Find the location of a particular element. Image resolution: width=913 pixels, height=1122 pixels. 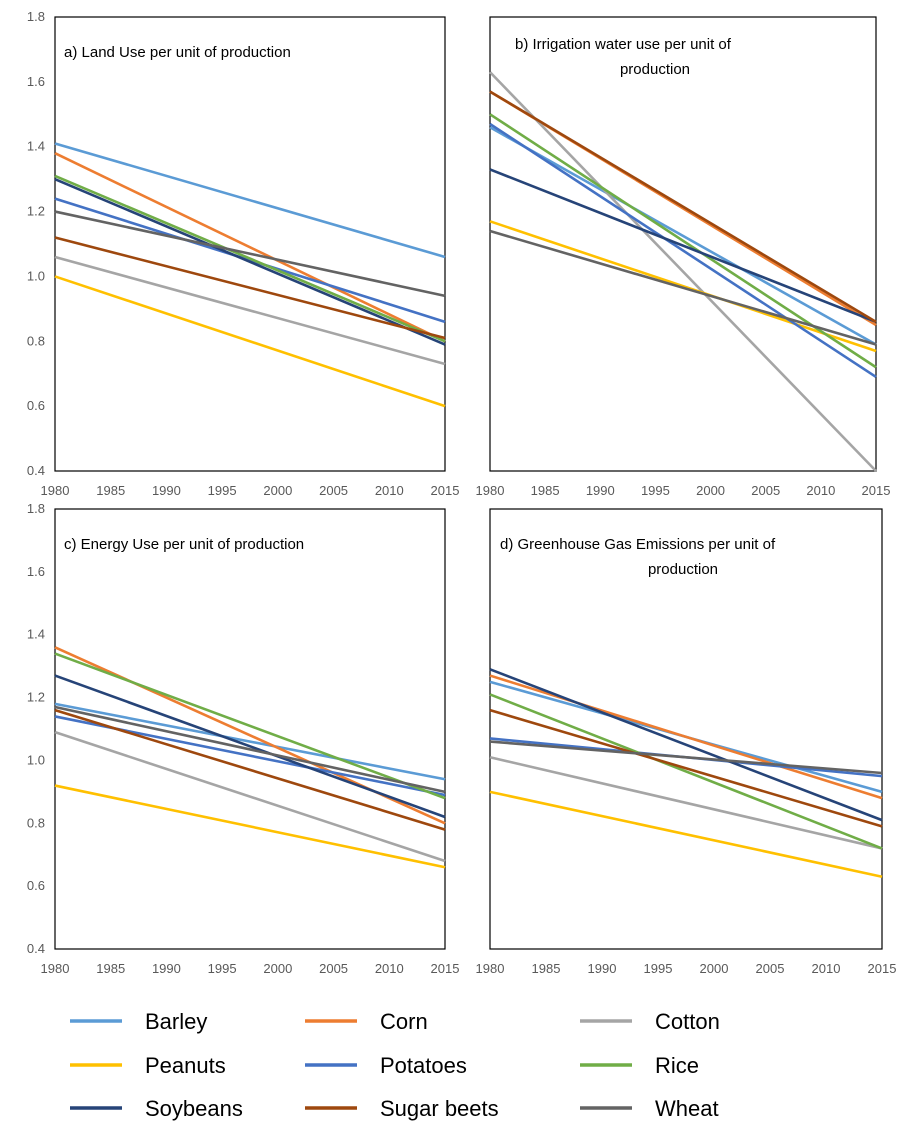

legend-label: Cotton is located at coordinates (687, 1021).